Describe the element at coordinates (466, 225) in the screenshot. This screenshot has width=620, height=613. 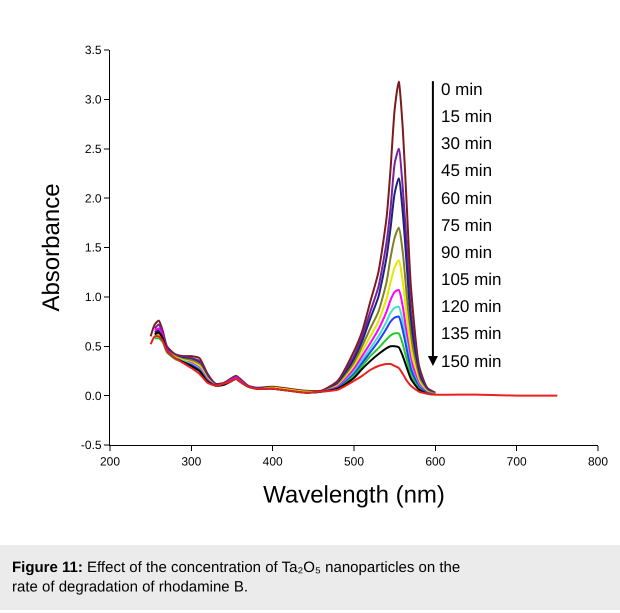
I see `annotation: 75 min` at that location.